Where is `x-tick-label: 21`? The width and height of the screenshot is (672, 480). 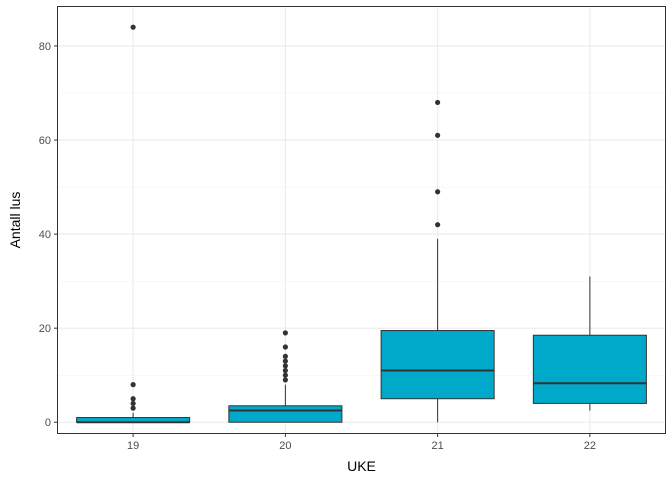 x-tick-label: 21 is located at coordinates (438, 446).